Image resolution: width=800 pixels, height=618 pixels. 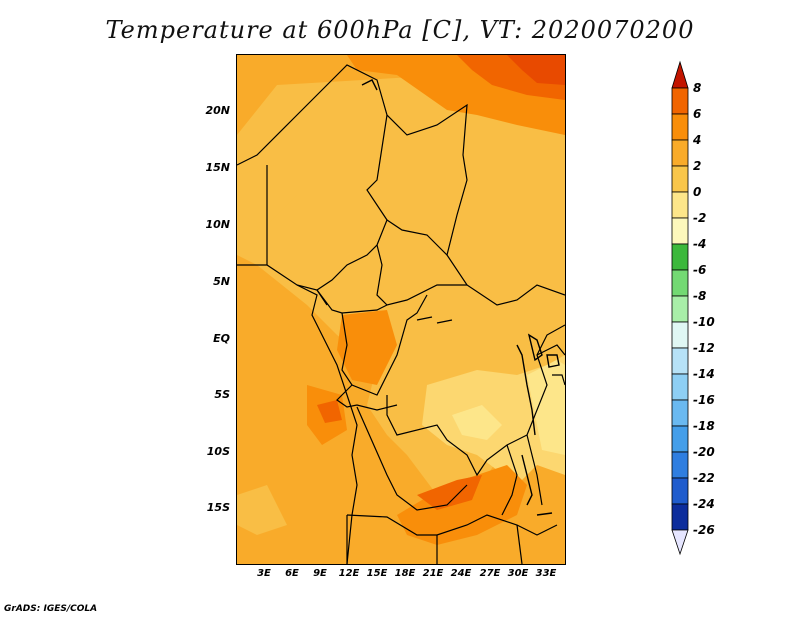 What do you see at coordinates (704, 348) in the screenshot?
I see `colorbar-tick-label: -12` at bounding box center [704, 348].